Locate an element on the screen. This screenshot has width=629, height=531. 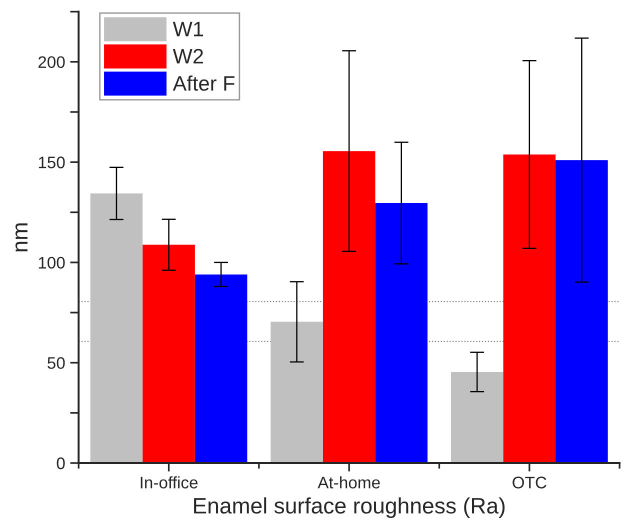
y-tick-label: 200 is located at coordinates (51, 62).